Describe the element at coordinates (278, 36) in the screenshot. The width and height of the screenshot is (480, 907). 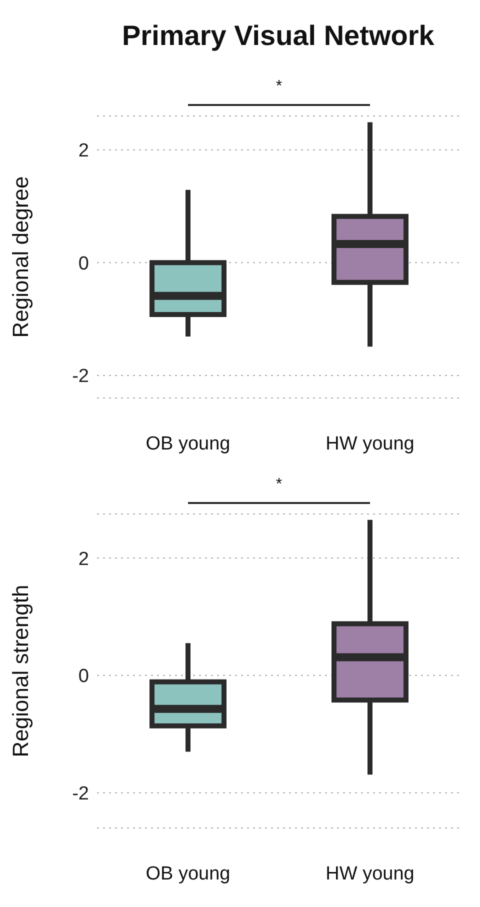
I see `chart-title: Primary Visual Network` at that location.